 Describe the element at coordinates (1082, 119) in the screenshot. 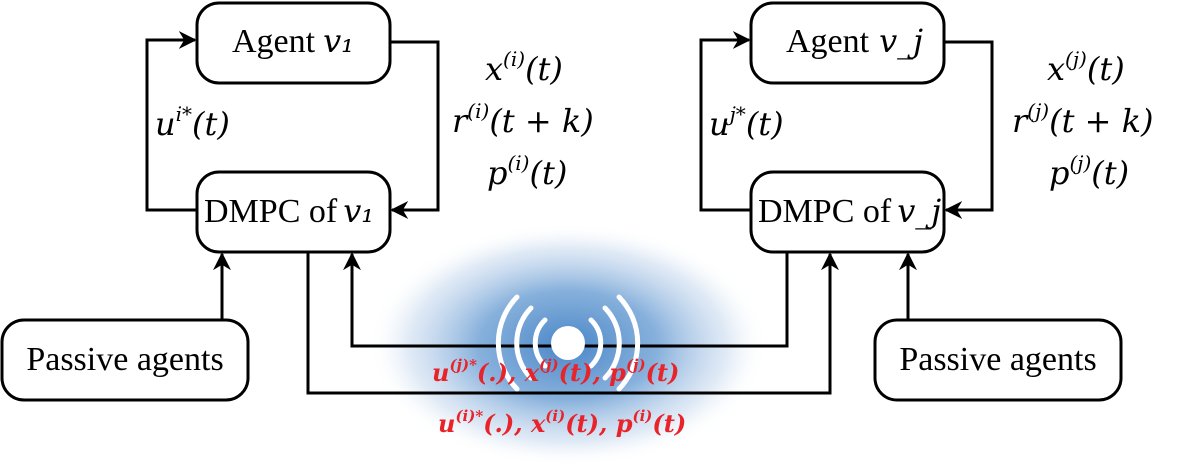

I see `reference-signal-right: r(j)(t + k)` at that location.